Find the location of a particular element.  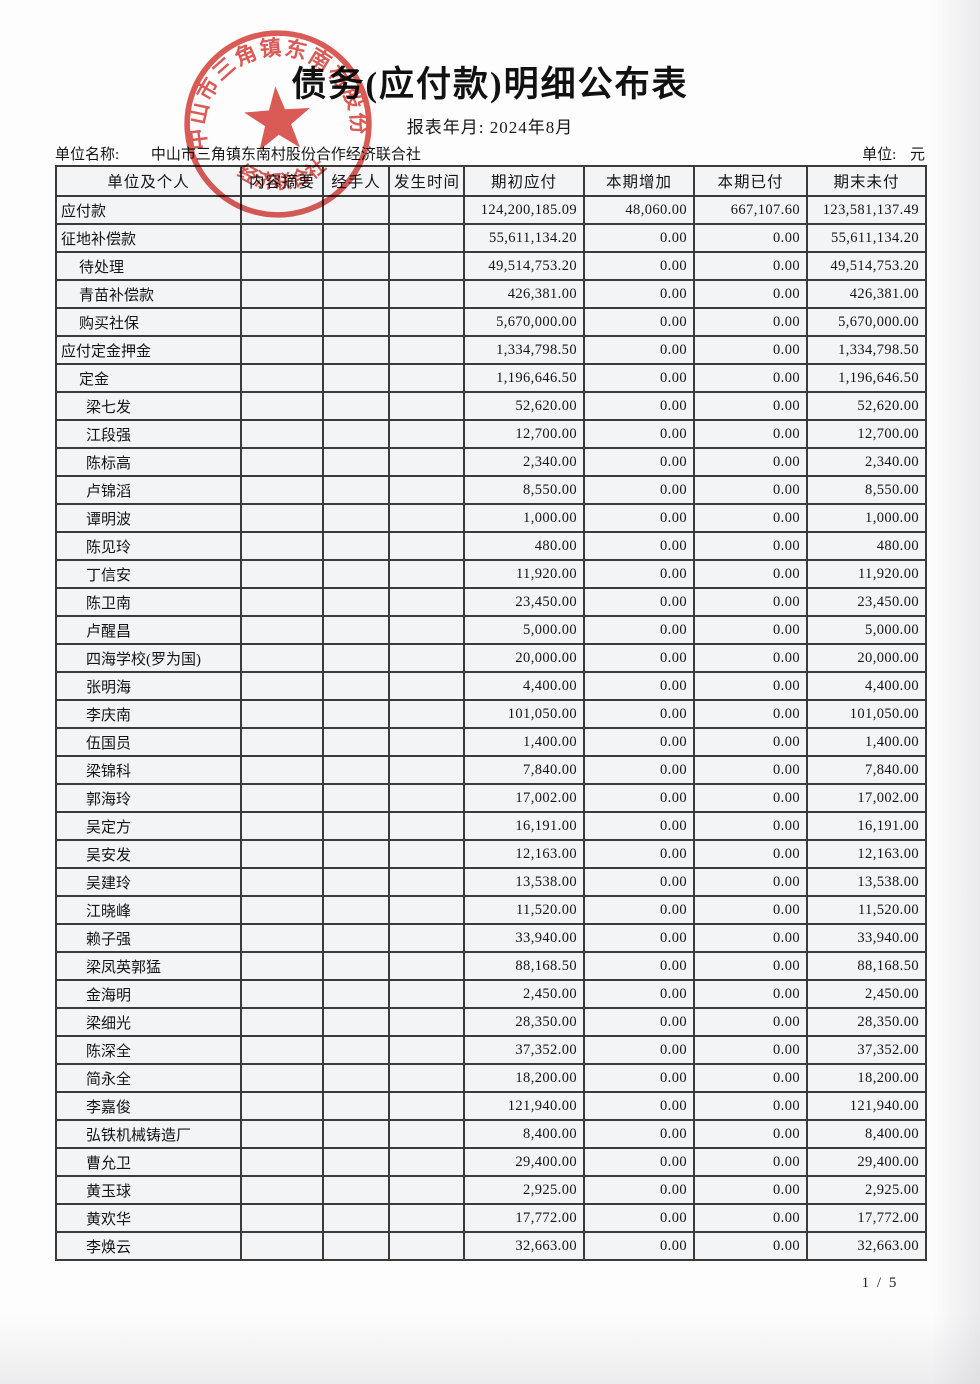

cell-opening: 88,168.50 is located at coordinates (524, 966).